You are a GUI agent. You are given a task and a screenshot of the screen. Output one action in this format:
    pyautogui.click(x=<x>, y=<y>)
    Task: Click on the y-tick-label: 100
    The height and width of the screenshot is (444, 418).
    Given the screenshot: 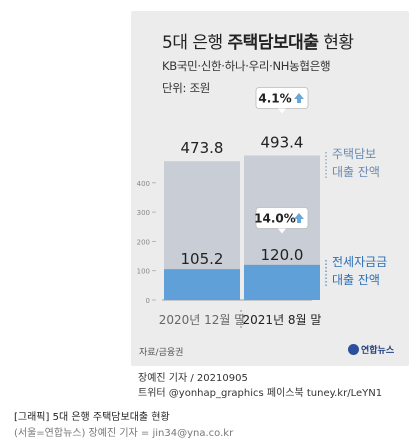 What is the action you would take?
    pyautogui.click(x=143, y=272)
    